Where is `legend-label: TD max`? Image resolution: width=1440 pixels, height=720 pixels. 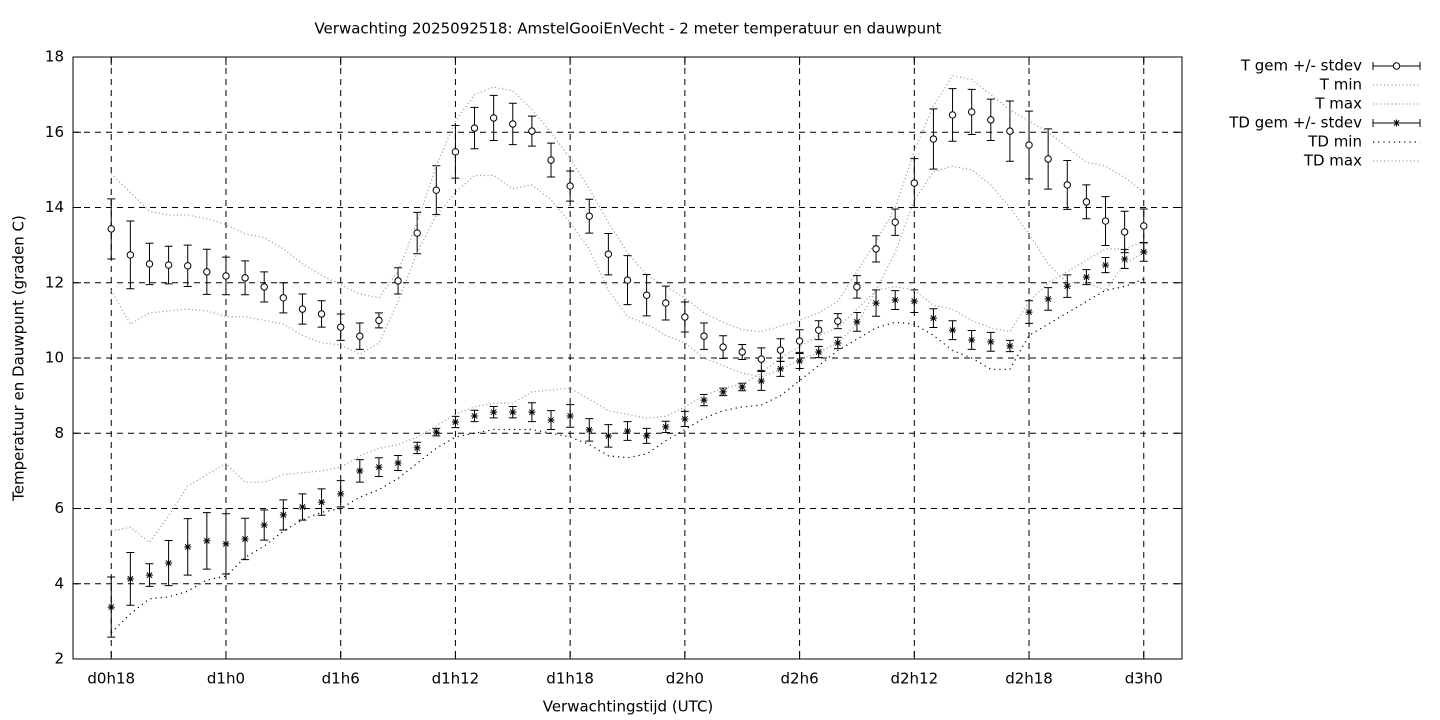 legend-label: TD max is located at coordinates (1332, 161).